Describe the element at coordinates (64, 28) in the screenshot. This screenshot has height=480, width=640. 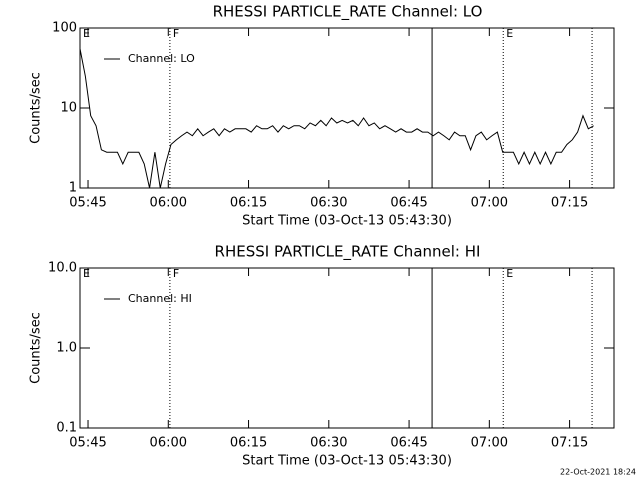
I see `y-tick-label: 100` at that location.